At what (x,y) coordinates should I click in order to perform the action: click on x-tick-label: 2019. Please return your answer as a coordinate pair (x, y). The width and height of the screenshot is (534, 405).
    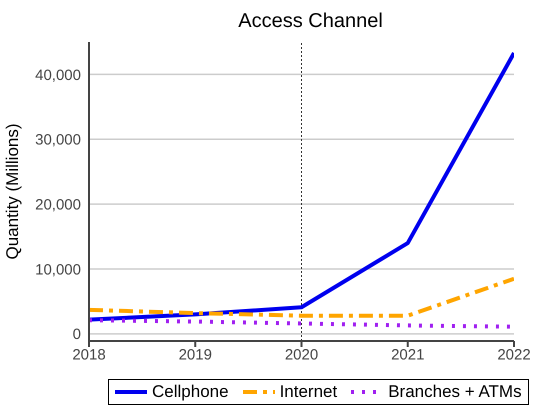
    Looking at the image, I should click on (195, 355).